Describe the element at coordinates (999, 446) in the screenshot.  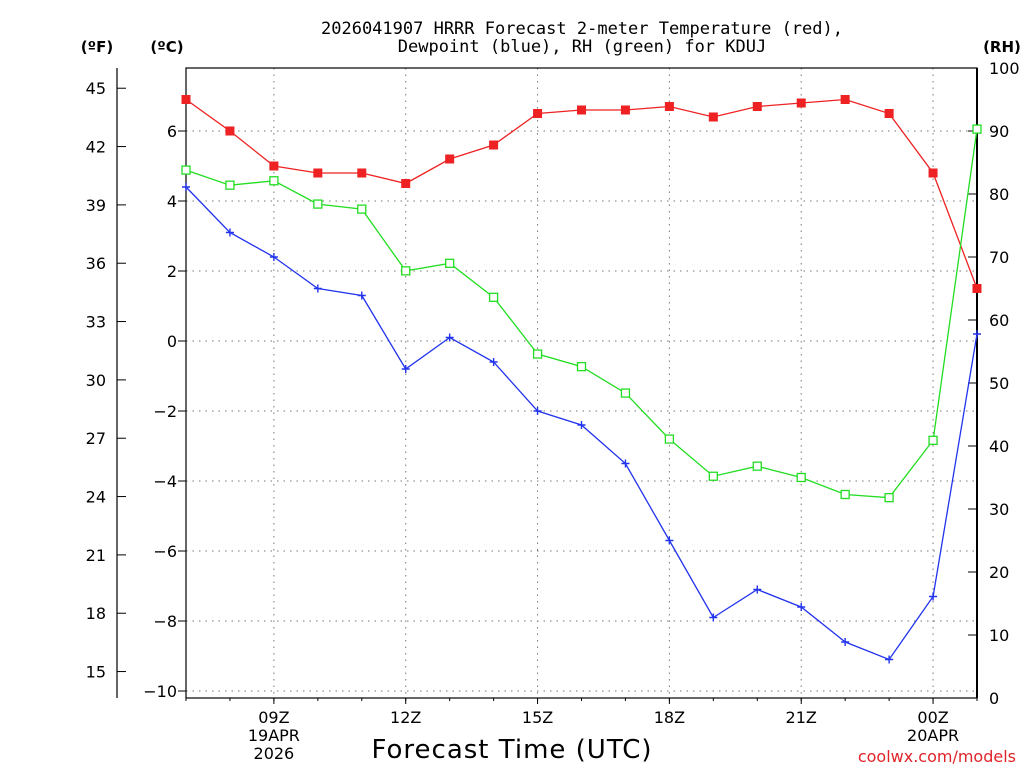
I see `rh-tick-label: 40` at that location.